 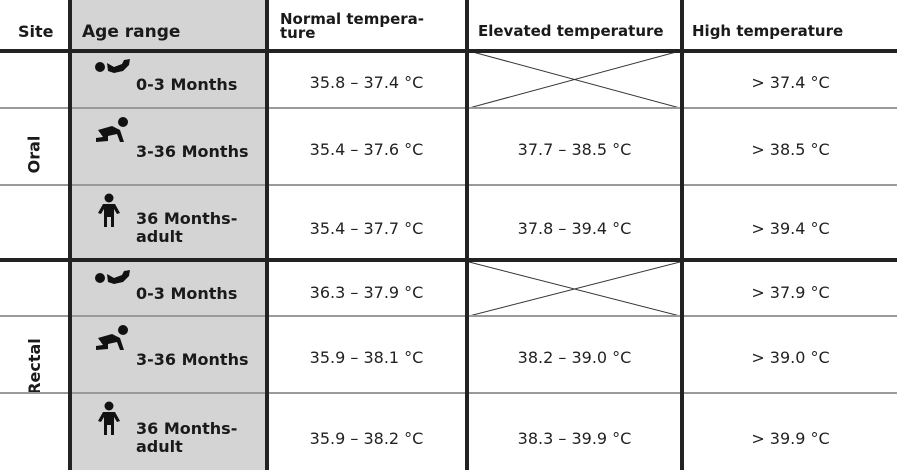 I want to click on high-temperature-cell: > 39.0 °C, so click(x=790, y=357).